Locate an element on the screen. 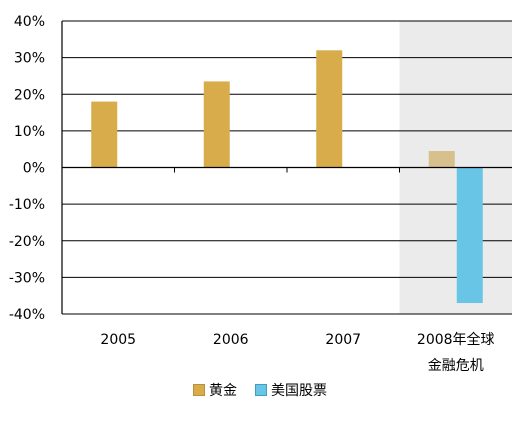 The image size is (520, 421). y-tick-label: 40% is located at coordinates (29, 22).